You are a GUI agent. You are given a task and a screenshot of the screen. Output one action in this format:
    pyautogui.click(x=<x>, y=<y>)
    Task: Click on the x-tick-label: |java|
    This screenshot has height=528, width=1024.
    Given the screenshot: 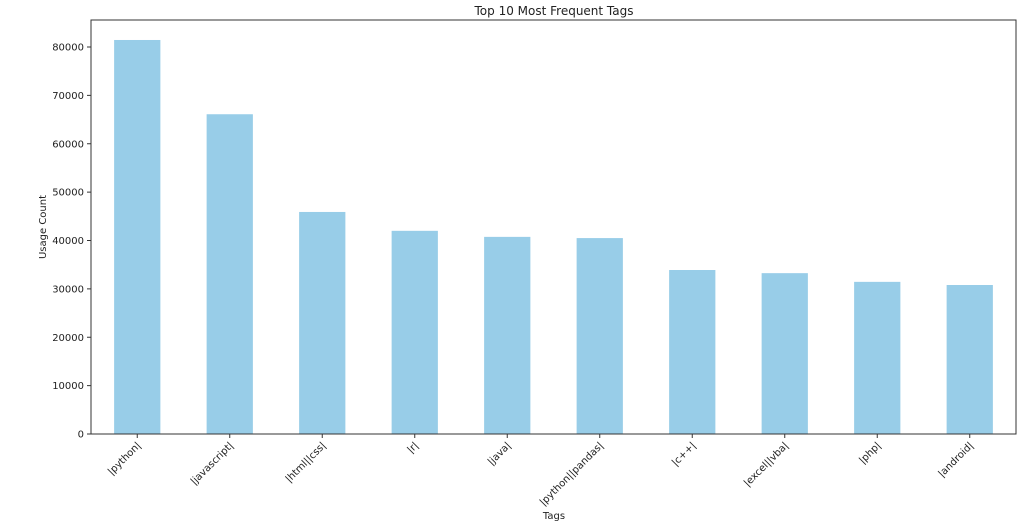 What is the action you would take?
    pyautogui.click(x=499, y=453)
    